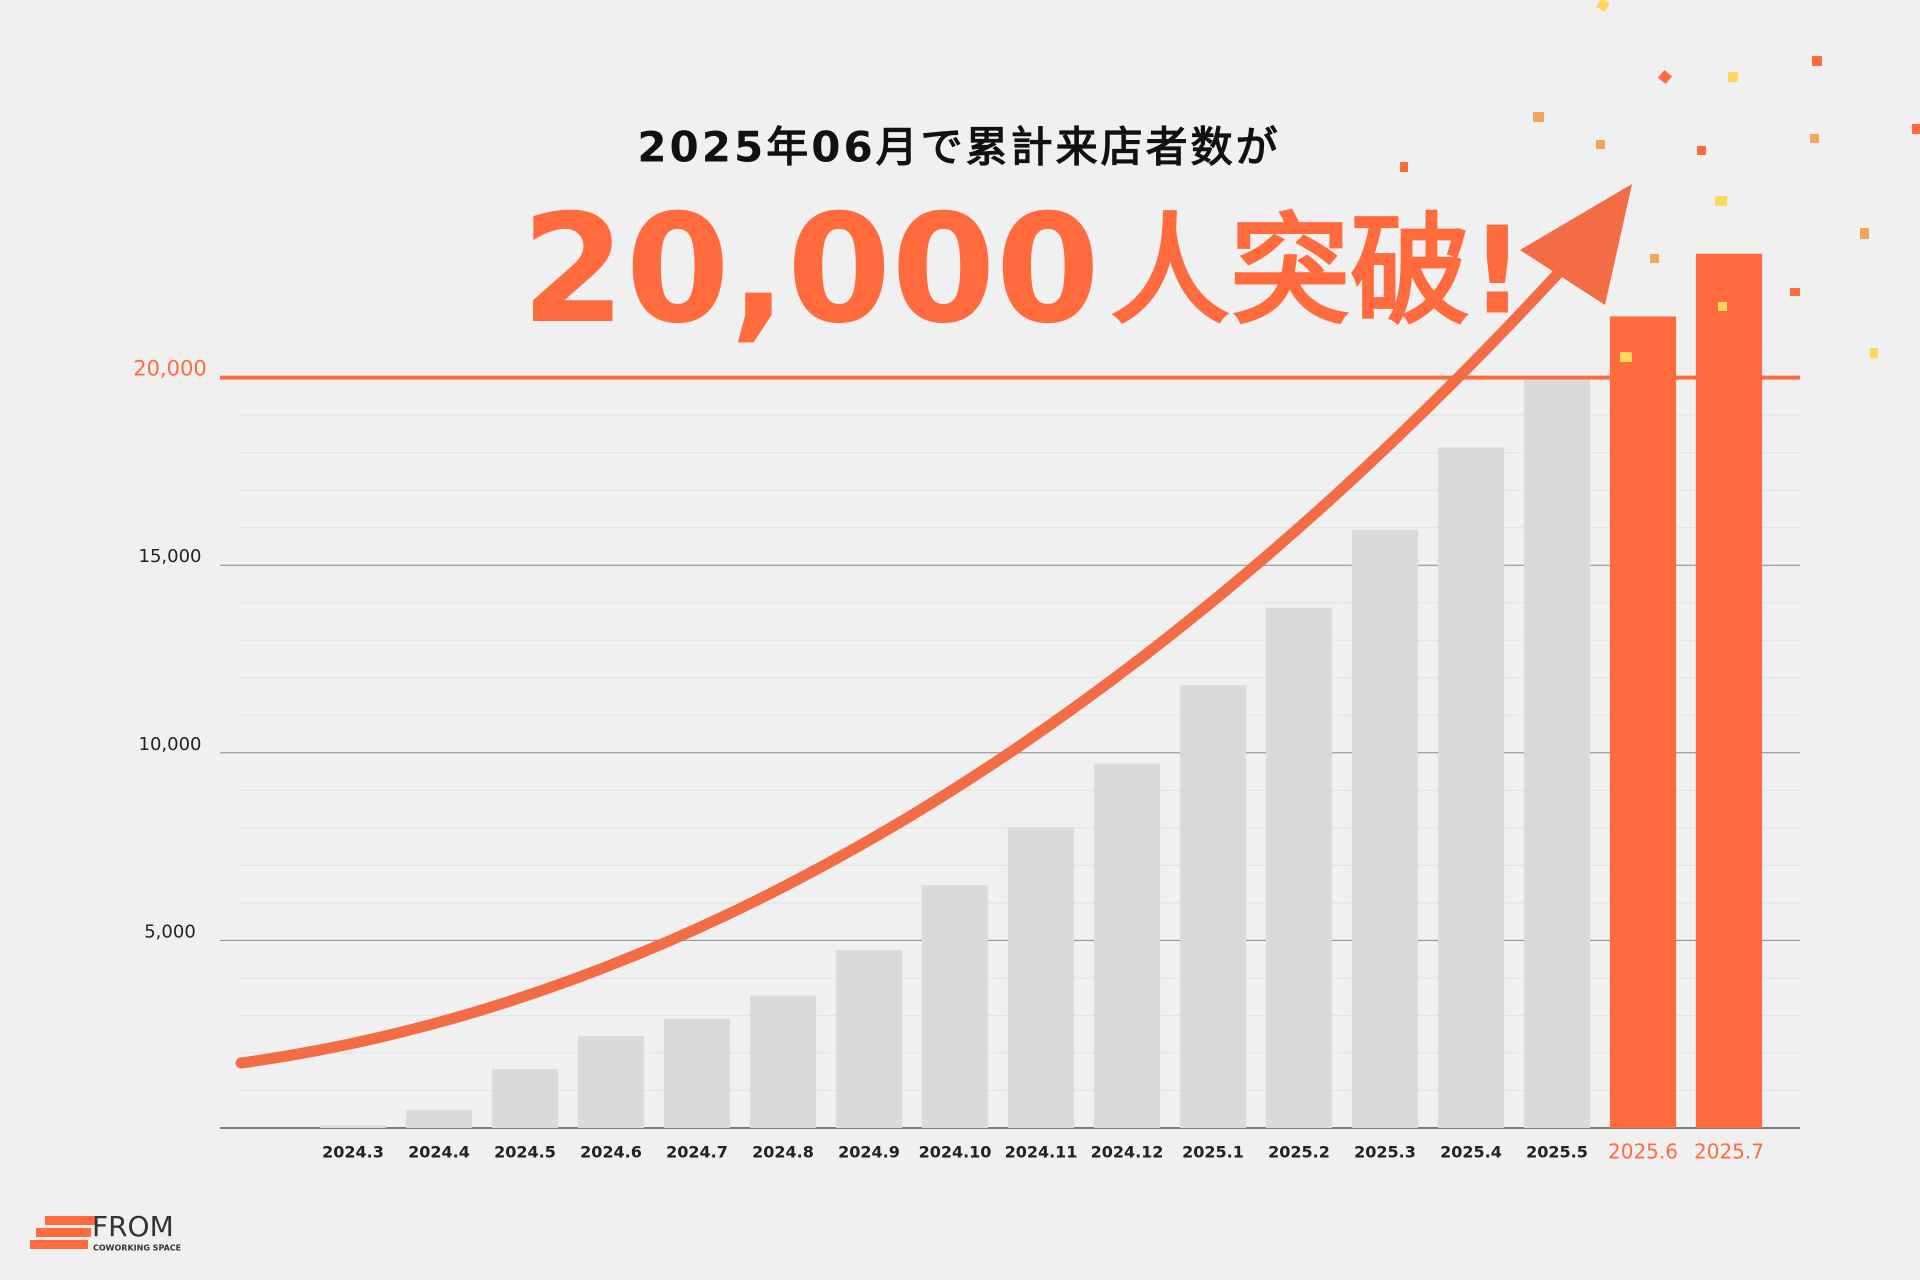 The width and height of the screenshot is (1920, 1280). I want to click on x-tick-label: 2025.2, so click(1299, 1152).